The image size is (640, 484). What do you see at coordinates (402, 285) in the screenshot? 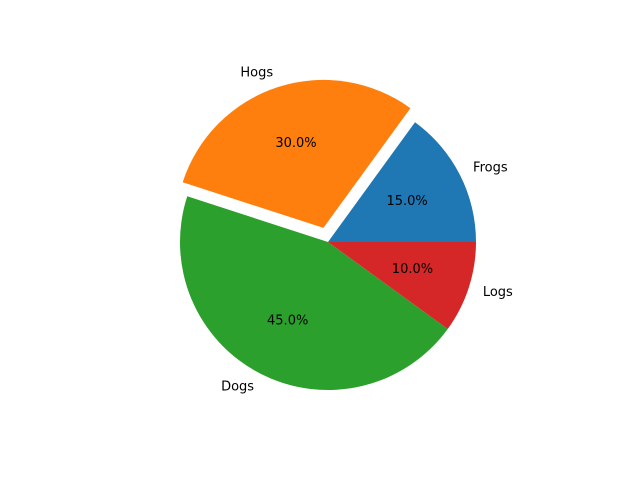
I see `pie-slice-logs` at bounding box center [402, 285].